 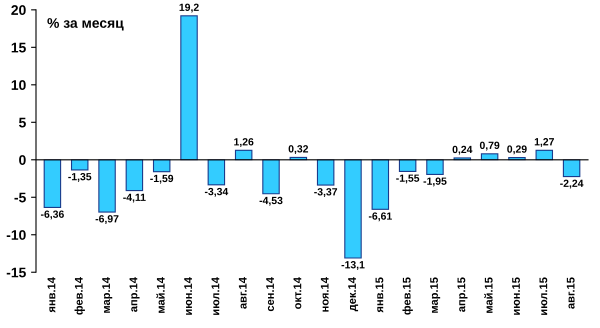 What do you see at coordinates (298, 149) in the screenshot?
I see `data-label: 0,32` at bounding box center [298, 149].